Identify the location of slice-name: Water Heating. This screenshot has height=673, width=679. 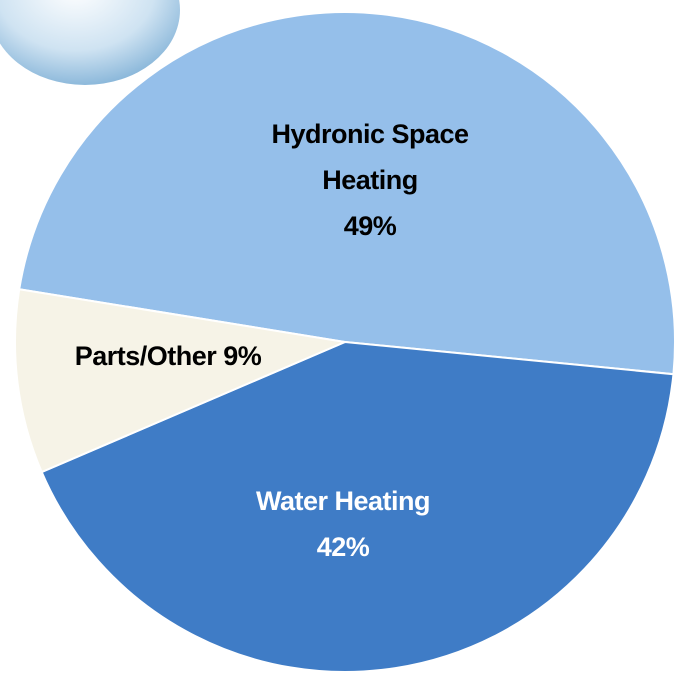
(343, 501).